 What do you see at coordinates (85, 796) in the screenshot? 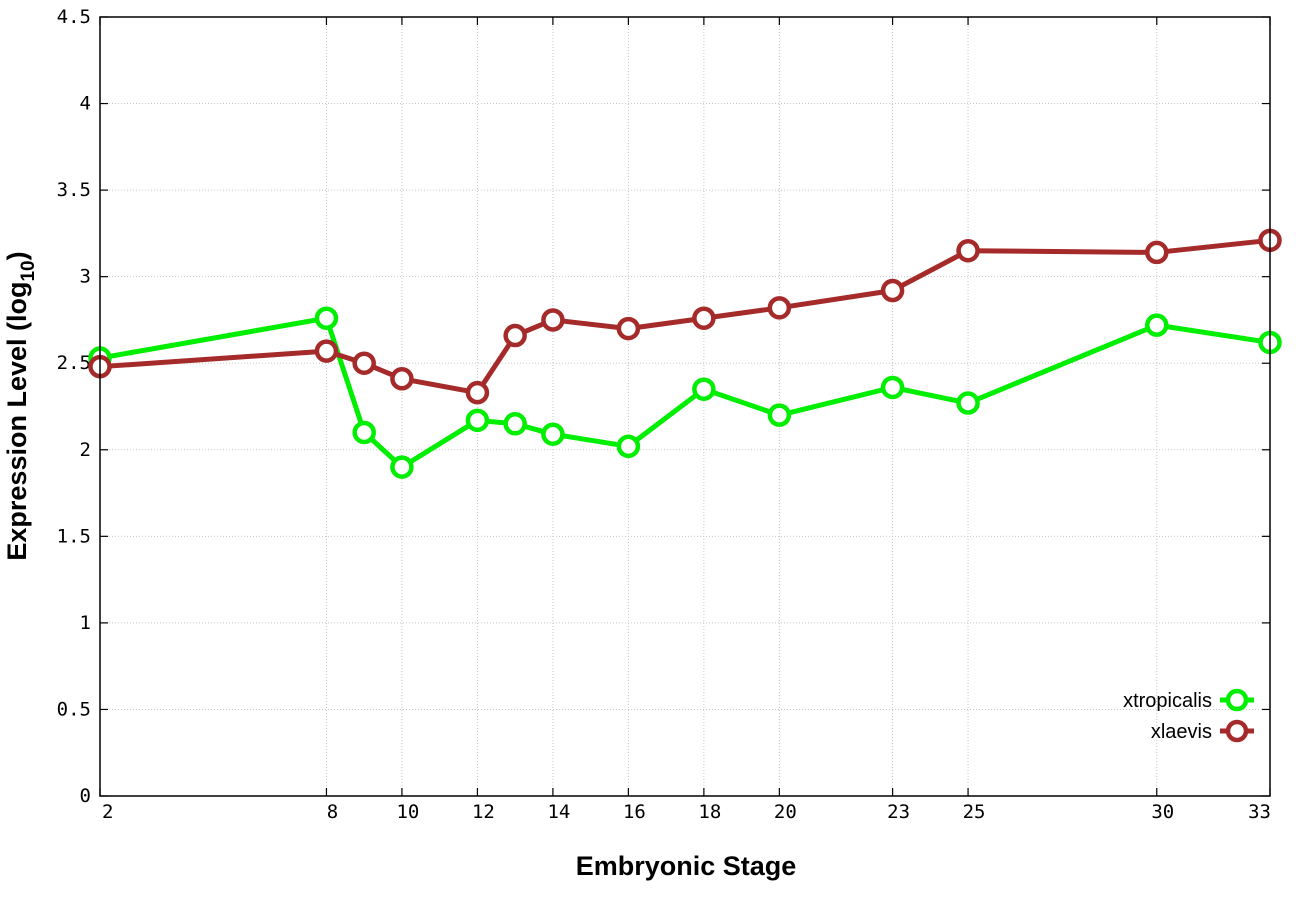
I see `y-tick-label: 0` at bounding box center [85, 796].